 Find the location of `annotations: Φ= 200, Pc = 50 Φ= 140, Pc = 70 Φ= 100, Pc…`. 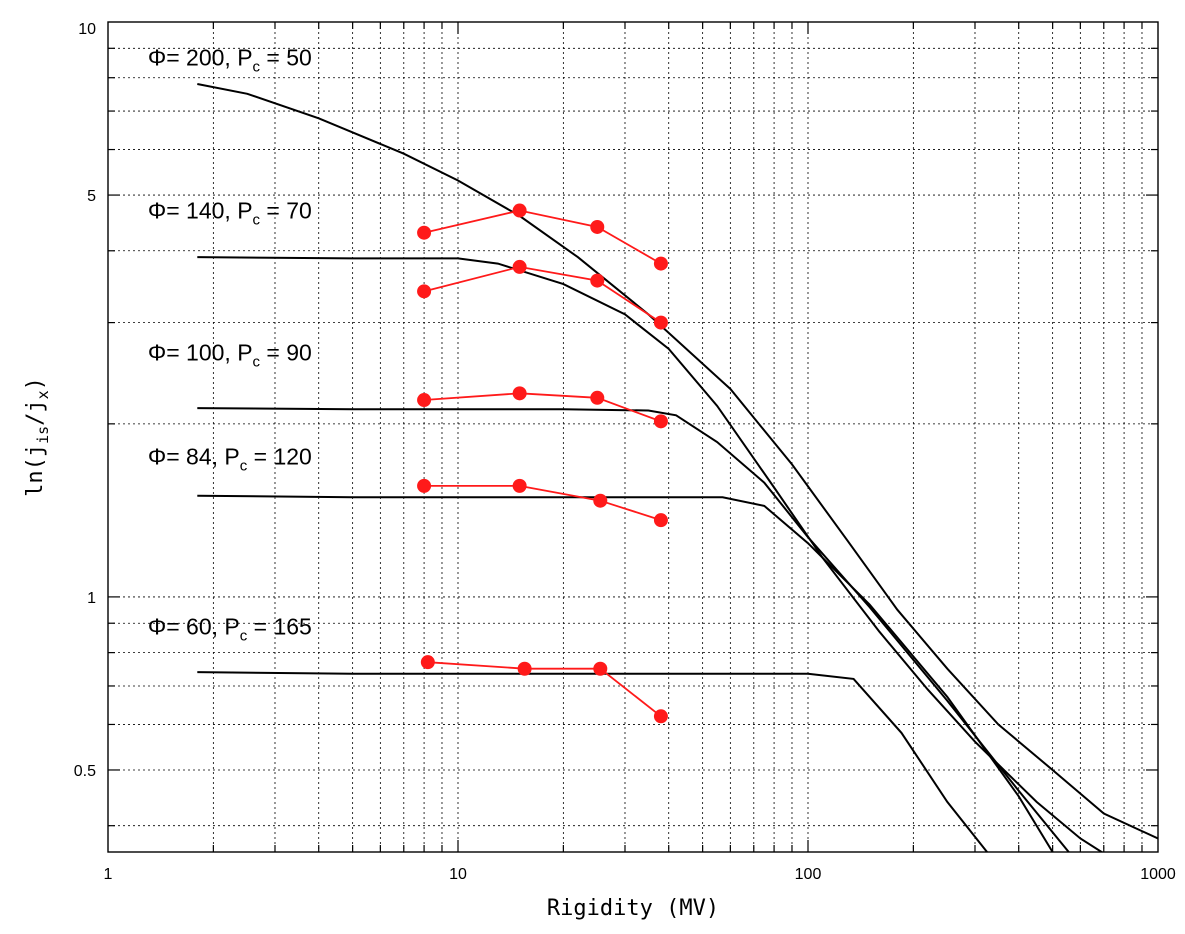

annotations: Φ= 200, Pc = 50 Φ= 140, Pc = 70 Φ= 100, Pc… is located at coordinates (230, 345).